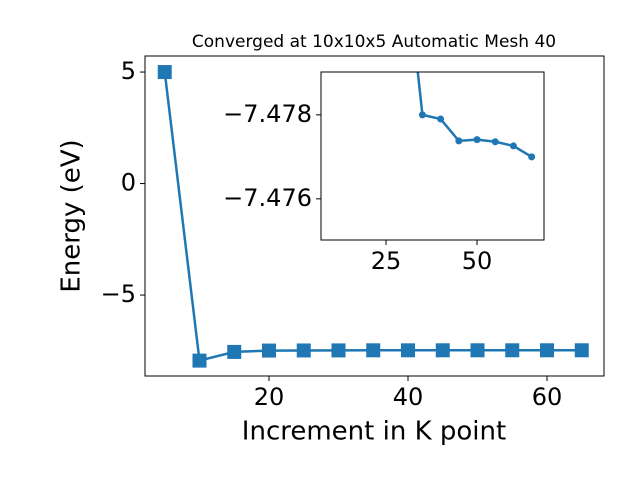 This screenshot has width=640, height=480. I want to click on chart-title: Converged at 10x10x5 Automatic Mesh 40, so click(374, 42).